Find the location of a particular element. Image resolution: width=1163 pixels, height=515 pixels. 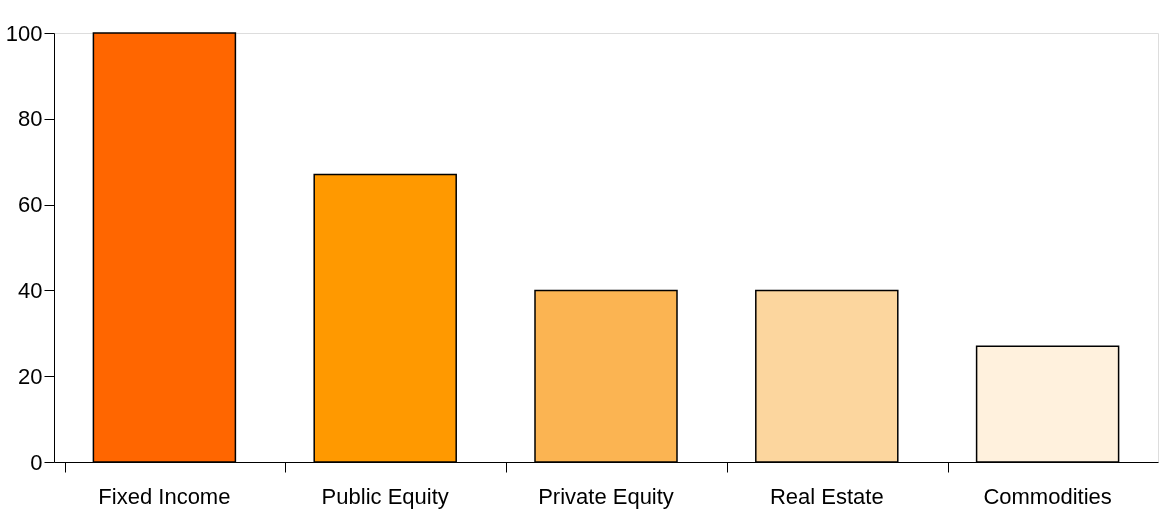

y-tick-label: 80 is located at coordinates (30, 119).